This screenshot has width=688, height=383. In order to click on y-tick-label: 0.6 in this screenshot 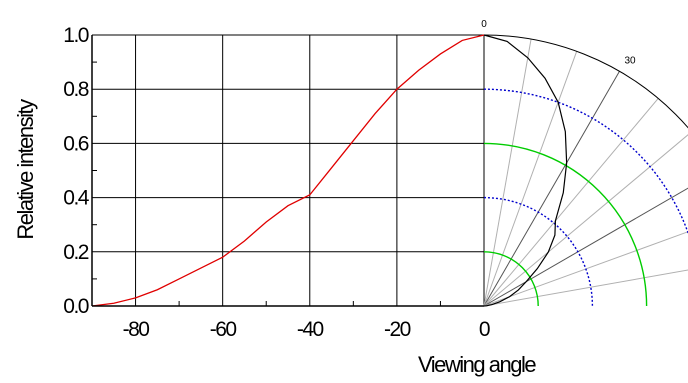, I will do `click(76, 143)`.